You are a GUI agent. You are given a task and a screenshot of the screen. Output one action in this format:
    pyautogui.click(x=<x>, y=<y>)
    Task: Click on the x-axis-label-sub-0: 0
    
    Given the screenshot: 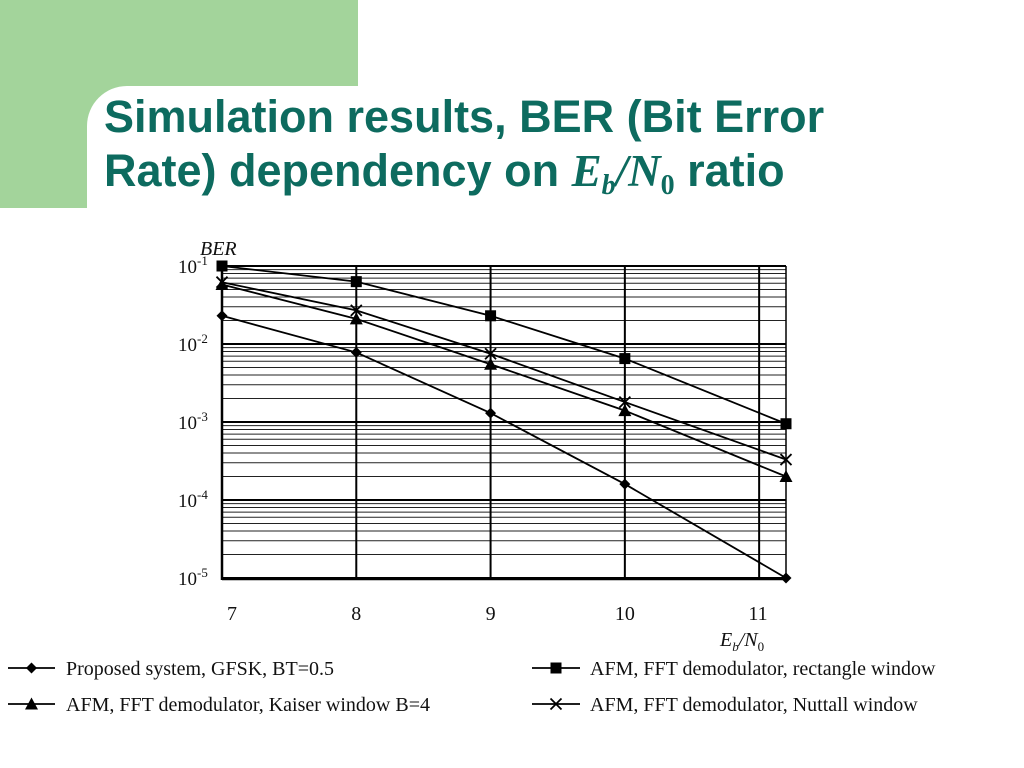 What is the action you would take?
    pyautogui.click(x=761, y=646)
    